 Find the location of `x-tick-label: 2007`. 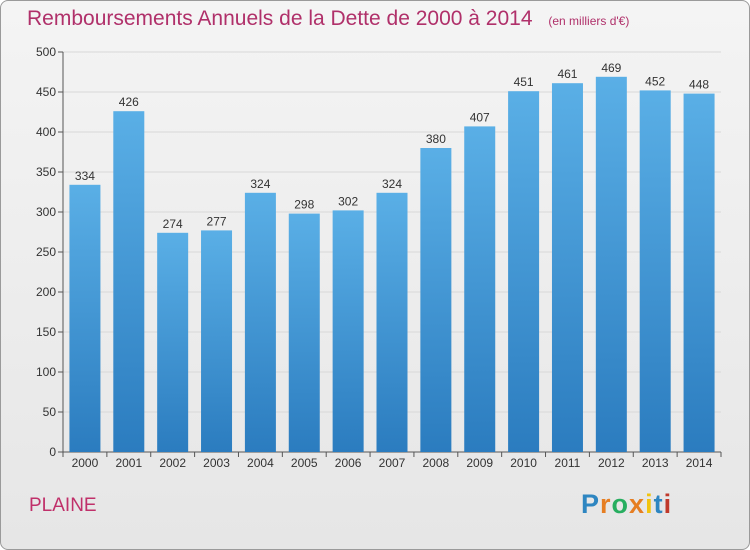

x-tick-label: 2007 is located at coordinates (392, 463).